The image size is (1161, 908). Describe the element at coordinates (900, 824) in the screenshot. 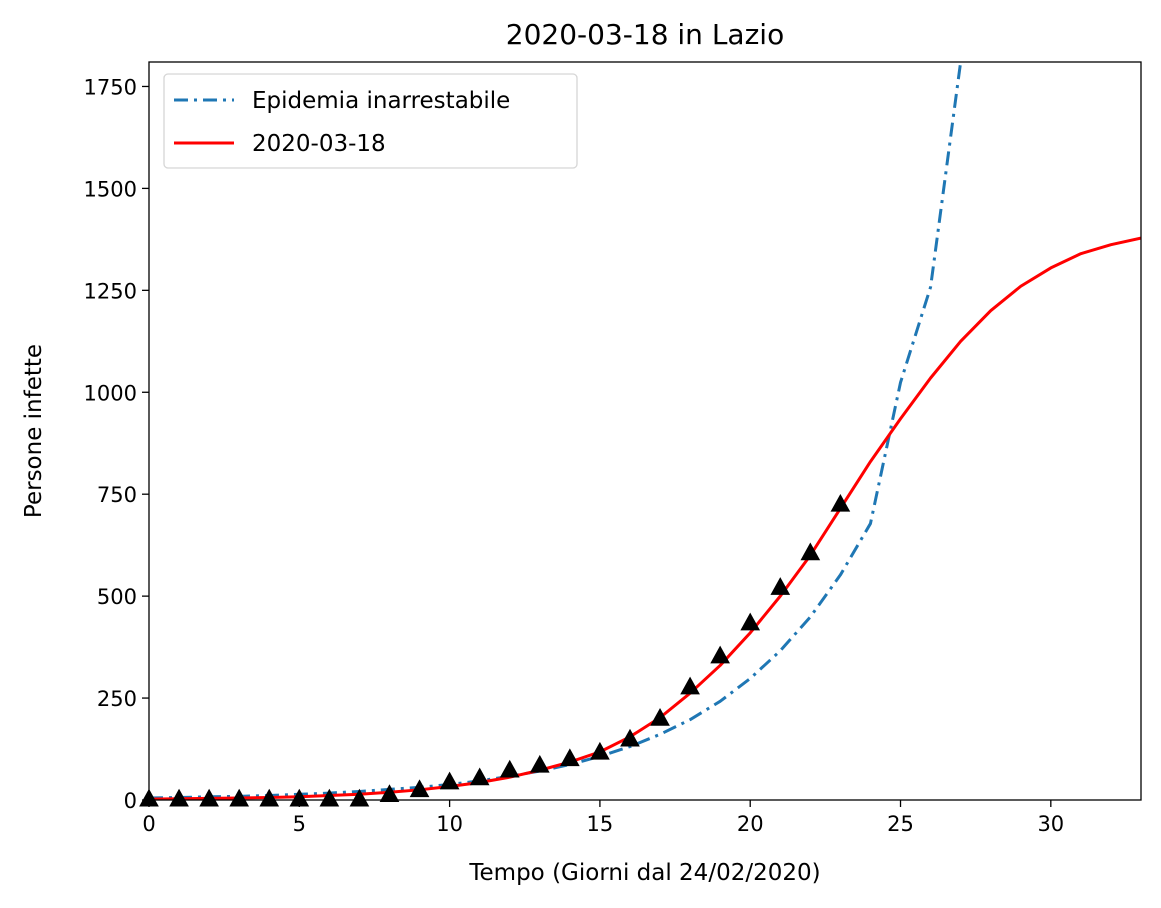

I see `x-tick-label: 25` at that location.